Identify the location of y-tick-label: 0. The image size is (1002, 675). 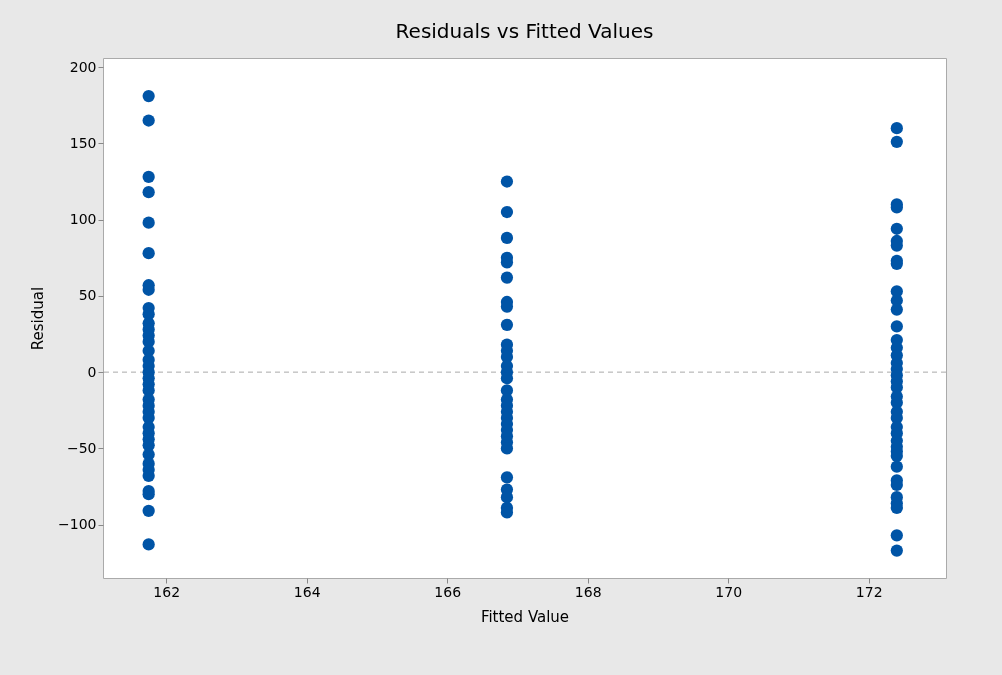
(92, 371).